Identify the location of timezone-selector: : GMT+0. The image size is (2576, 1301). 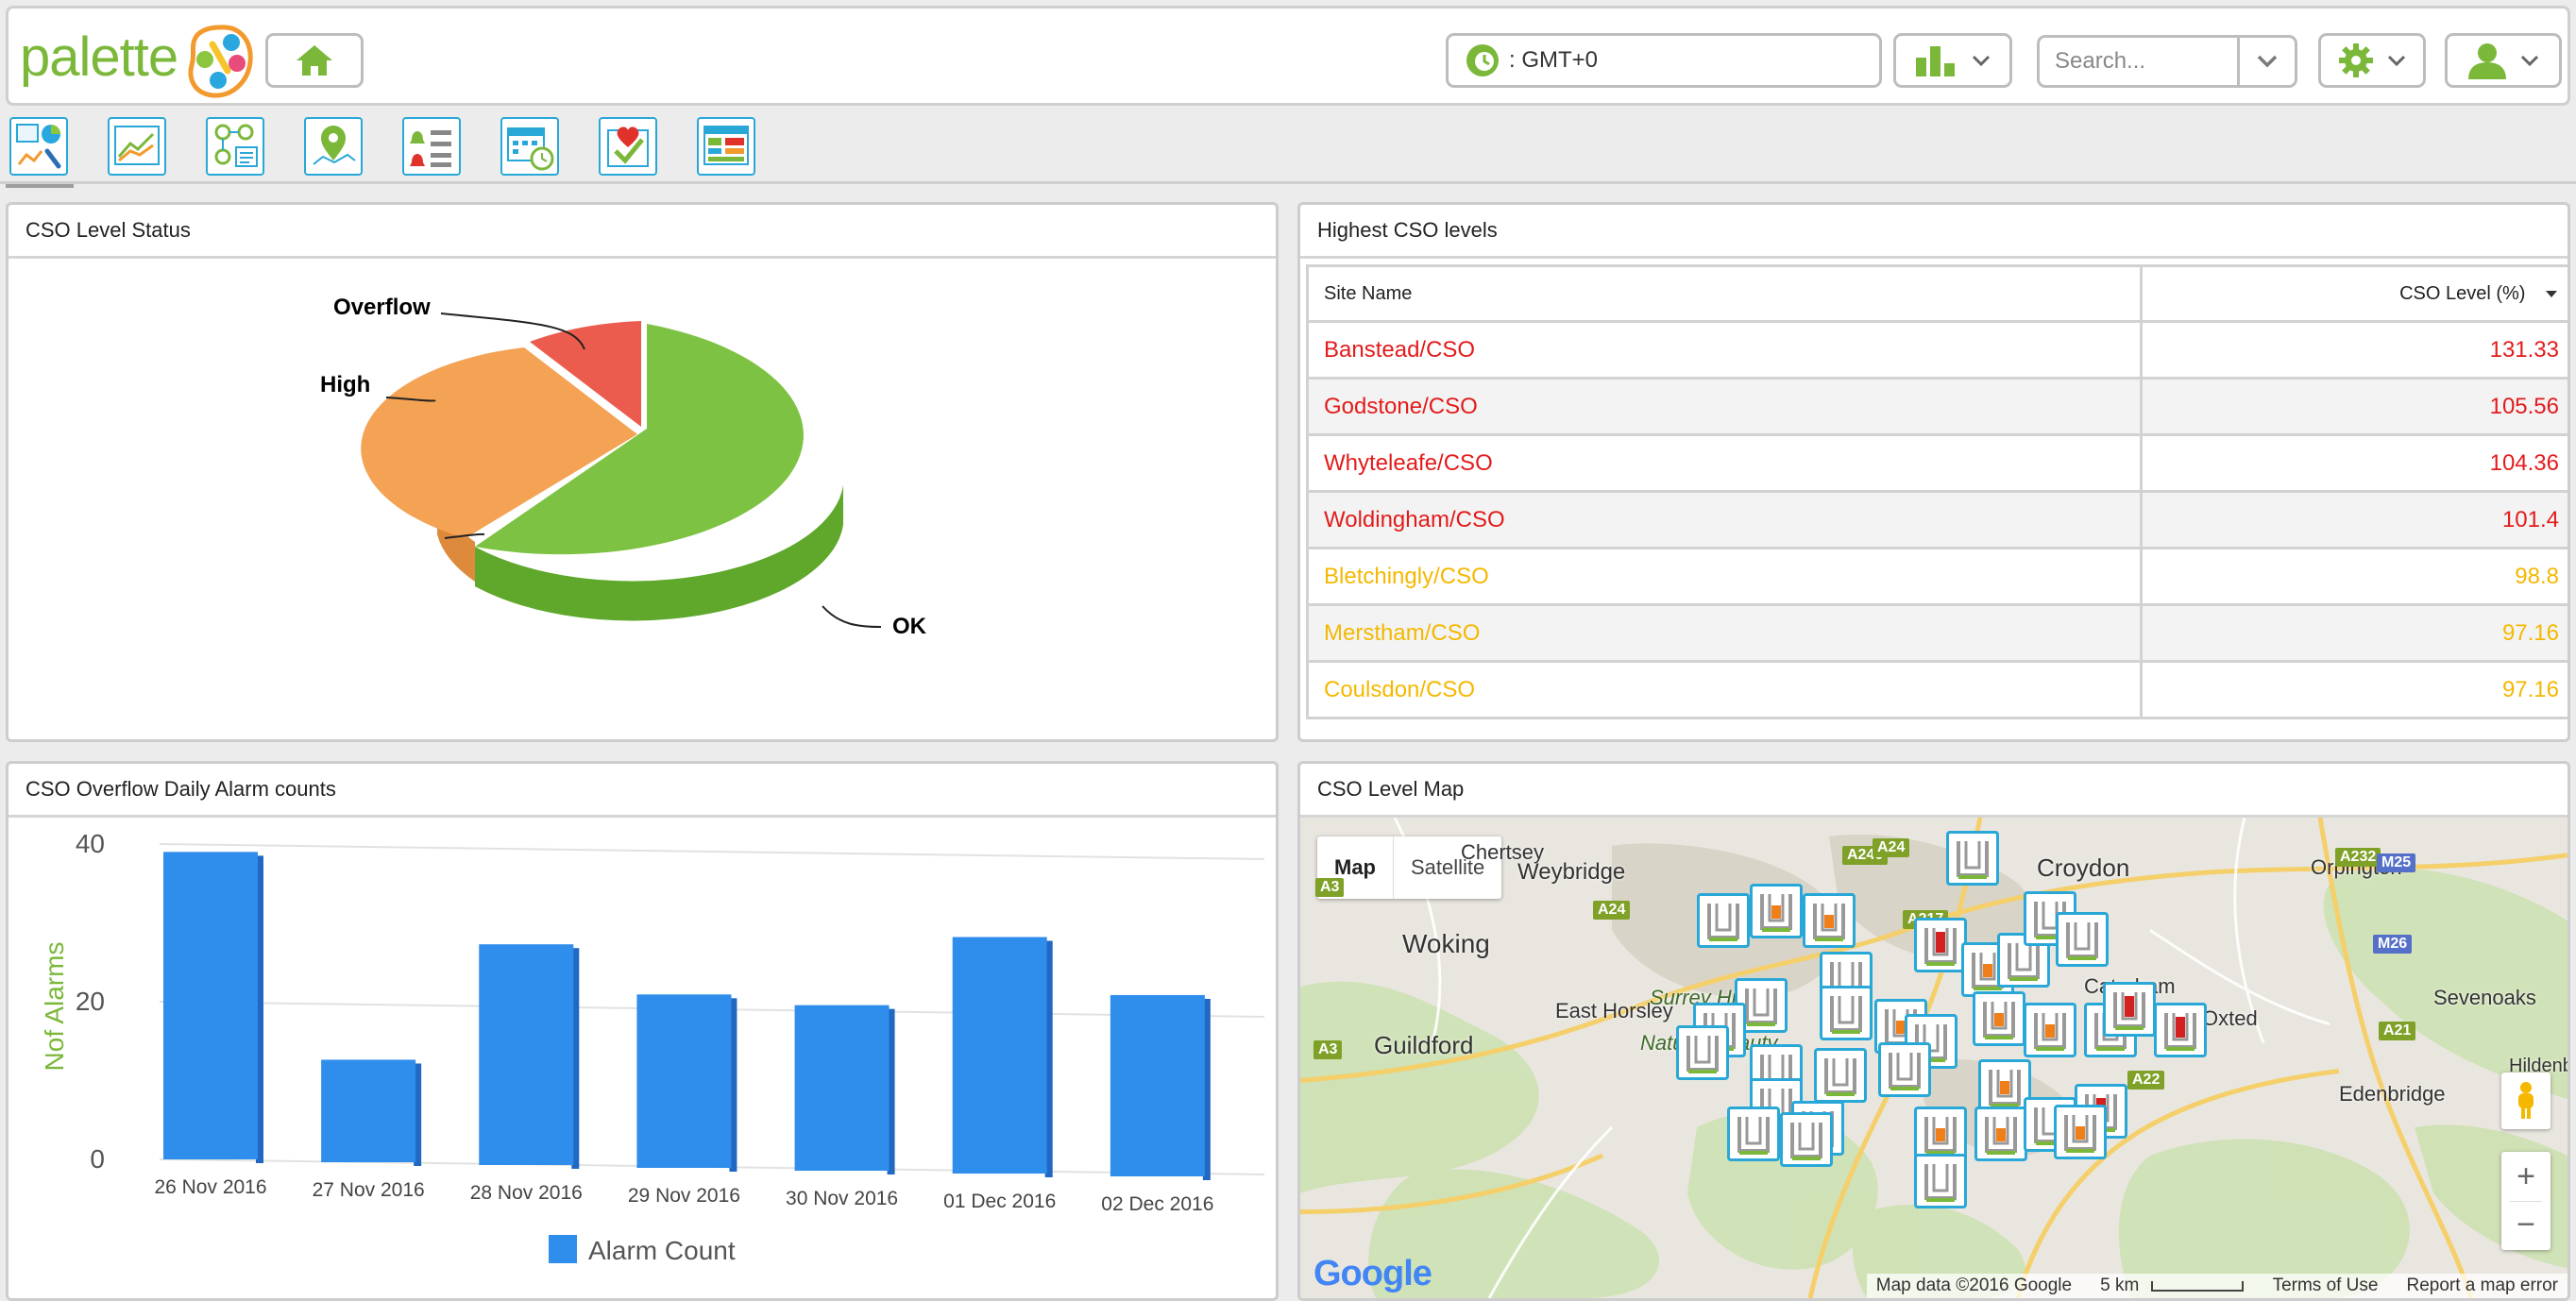
(1664, 60).